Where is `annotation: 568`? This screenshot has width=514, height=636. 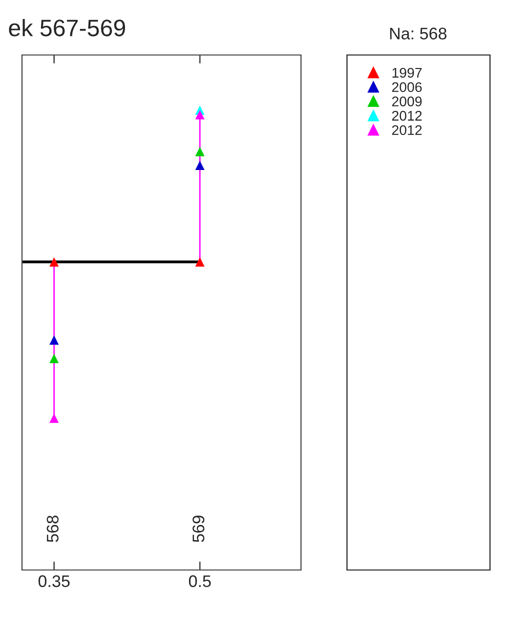 annotation: 568 is located at coordinates (52, 529).